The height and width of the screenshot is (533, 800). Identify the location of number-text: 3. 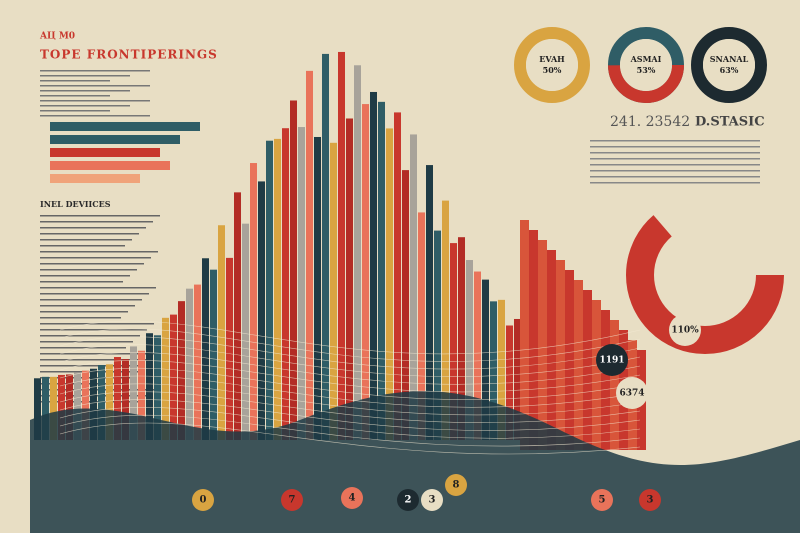
(432, 500).